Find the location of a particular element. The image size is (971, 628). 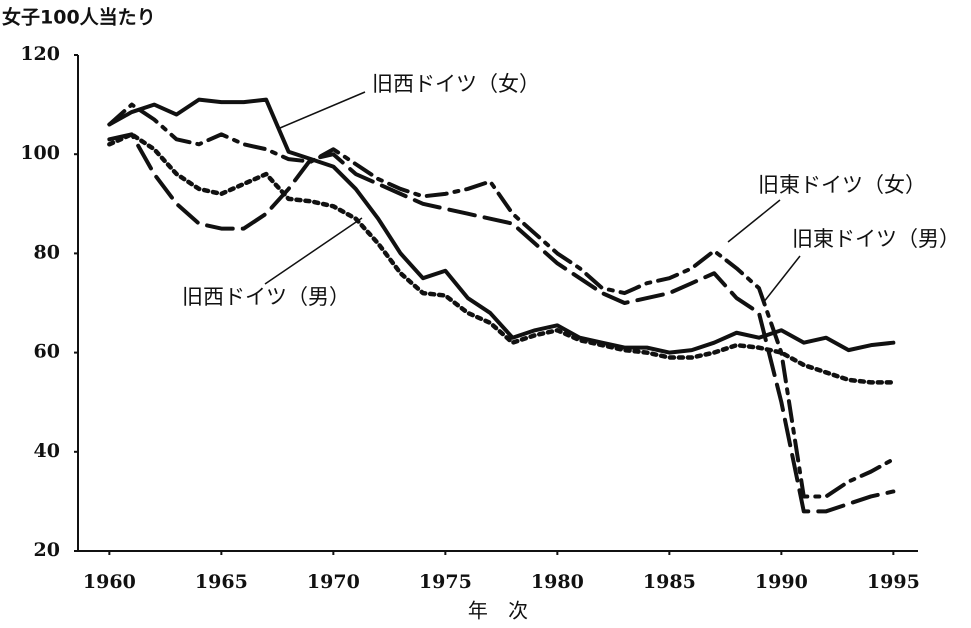

annotation: 旧西ドイツ（女） is located at coordinates (456, 84).